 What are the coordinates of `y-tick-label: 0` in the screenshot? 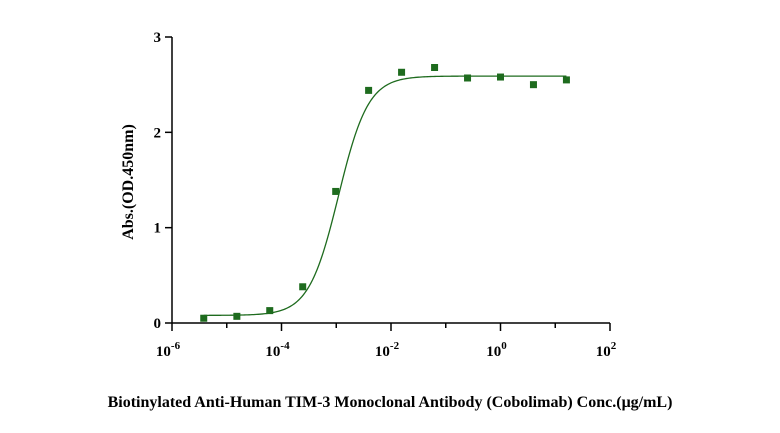 It's located at (158, 324).